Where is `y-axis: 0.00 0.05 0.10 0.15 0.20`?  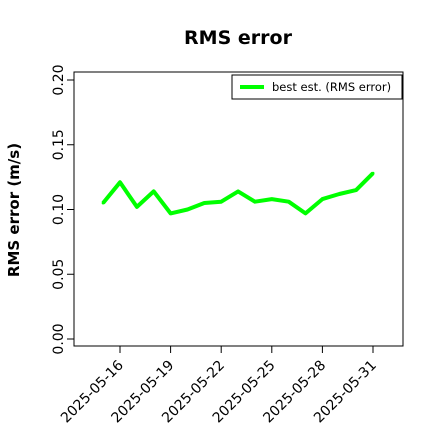 y-axis: 0.00 0.05 0.10 0.15 0.20 is located at coordinates (62, 209).